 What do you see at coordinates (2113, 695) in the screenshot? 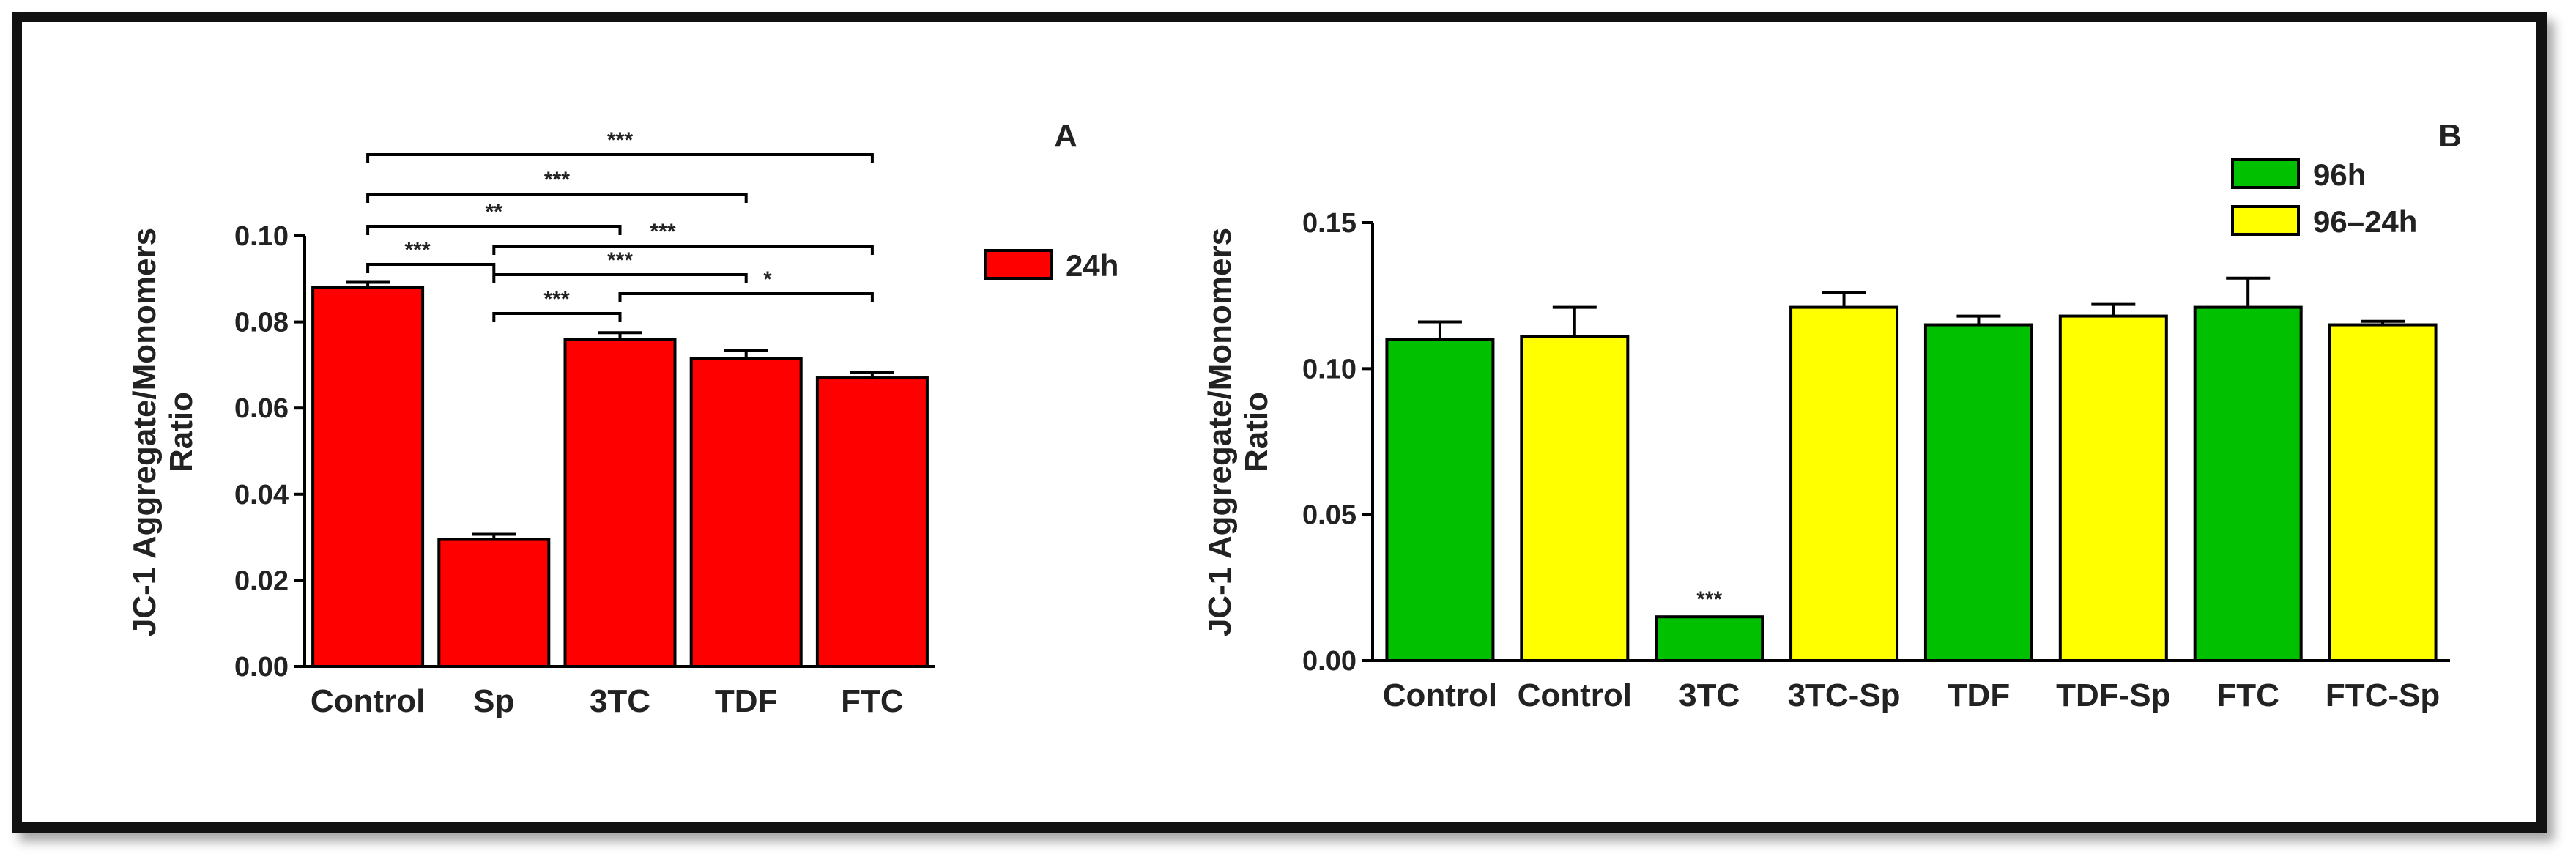
I see `category-label-5: TDF-Sp` at bounding box center [2113, 695].